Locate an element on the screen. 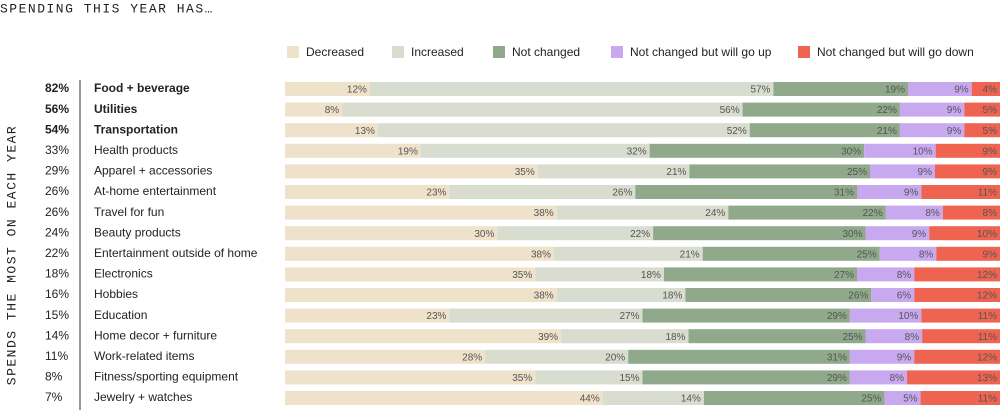  share-label: 54% is located at coordinates (57, 129).